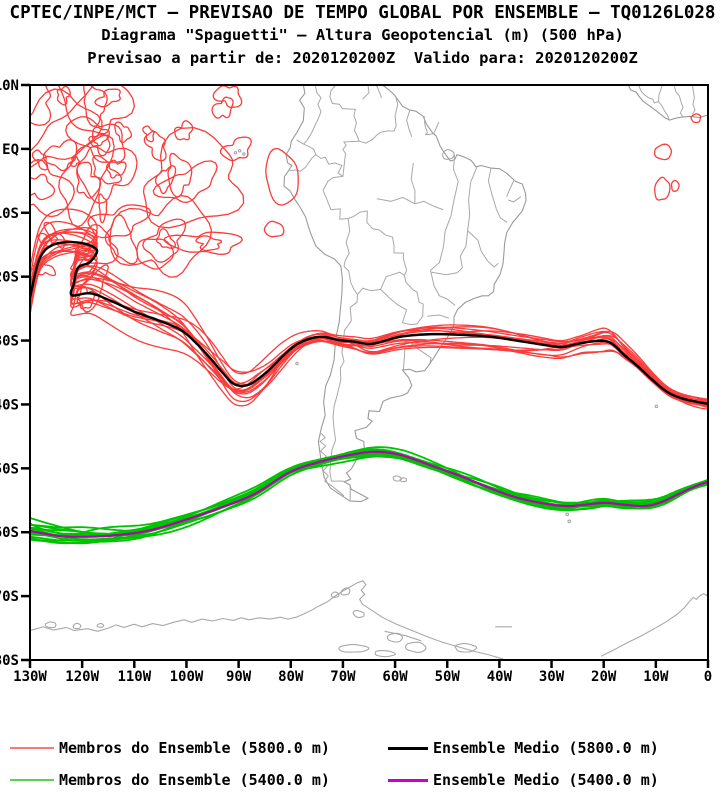  I want to click on lat-tick-label: 70S, so click(9, 597).